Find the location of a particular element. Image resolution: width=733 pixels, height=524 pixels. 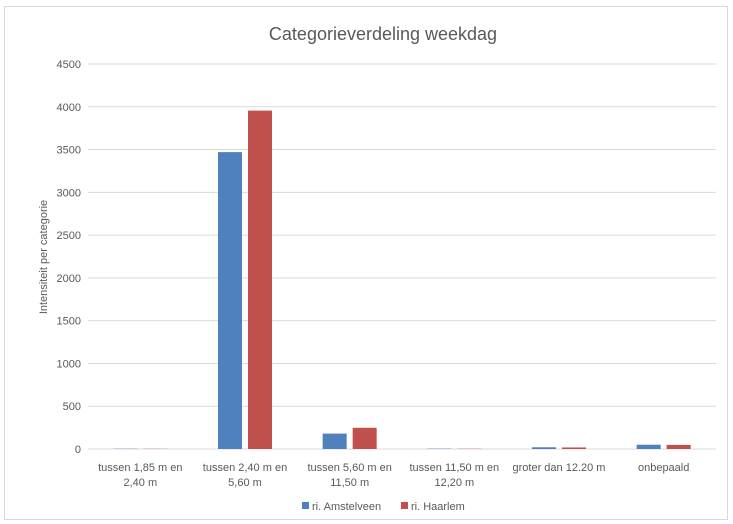

y-tick-label: 500 is located at coordinates (72, 407).